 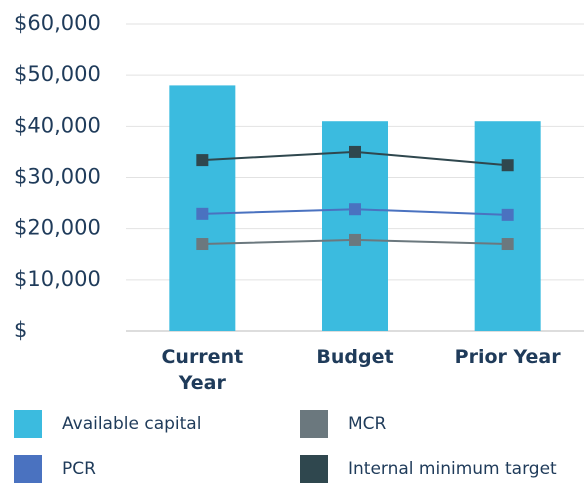 What do you see at coordinates (57, 279) in the screenshot?
I see `y-tick-label: $10,000` at bounding box center [57, 279].